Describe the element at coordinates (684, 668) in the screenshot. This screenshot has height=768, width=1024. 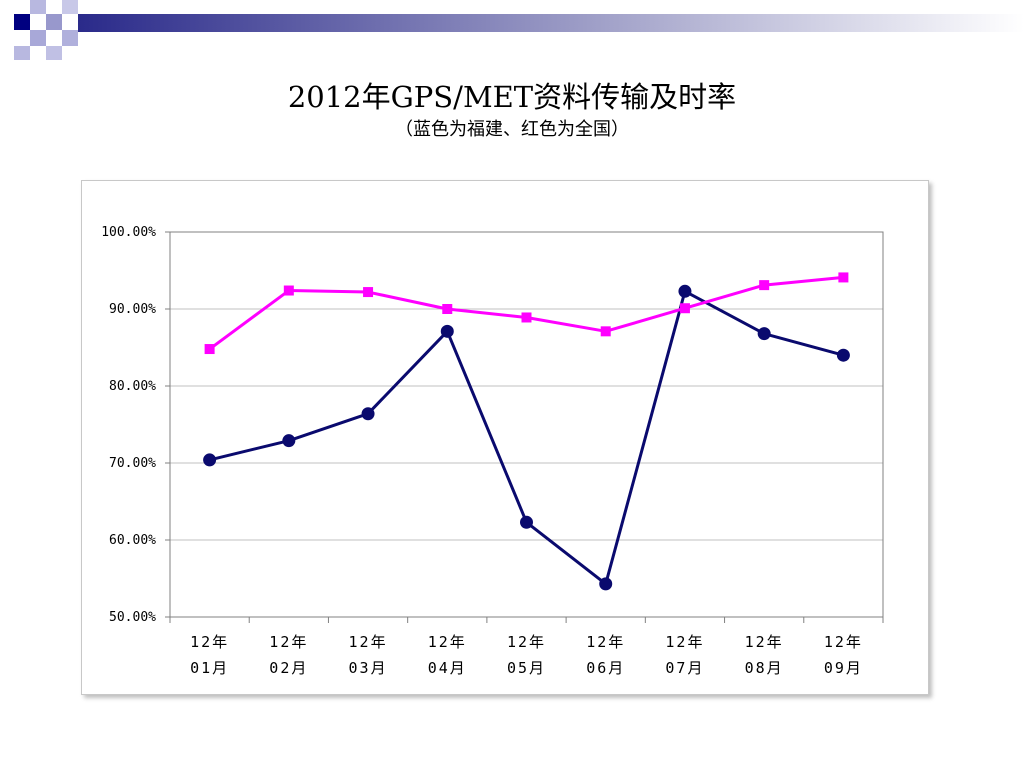
I see `x-tick-label: 07月` at that location.